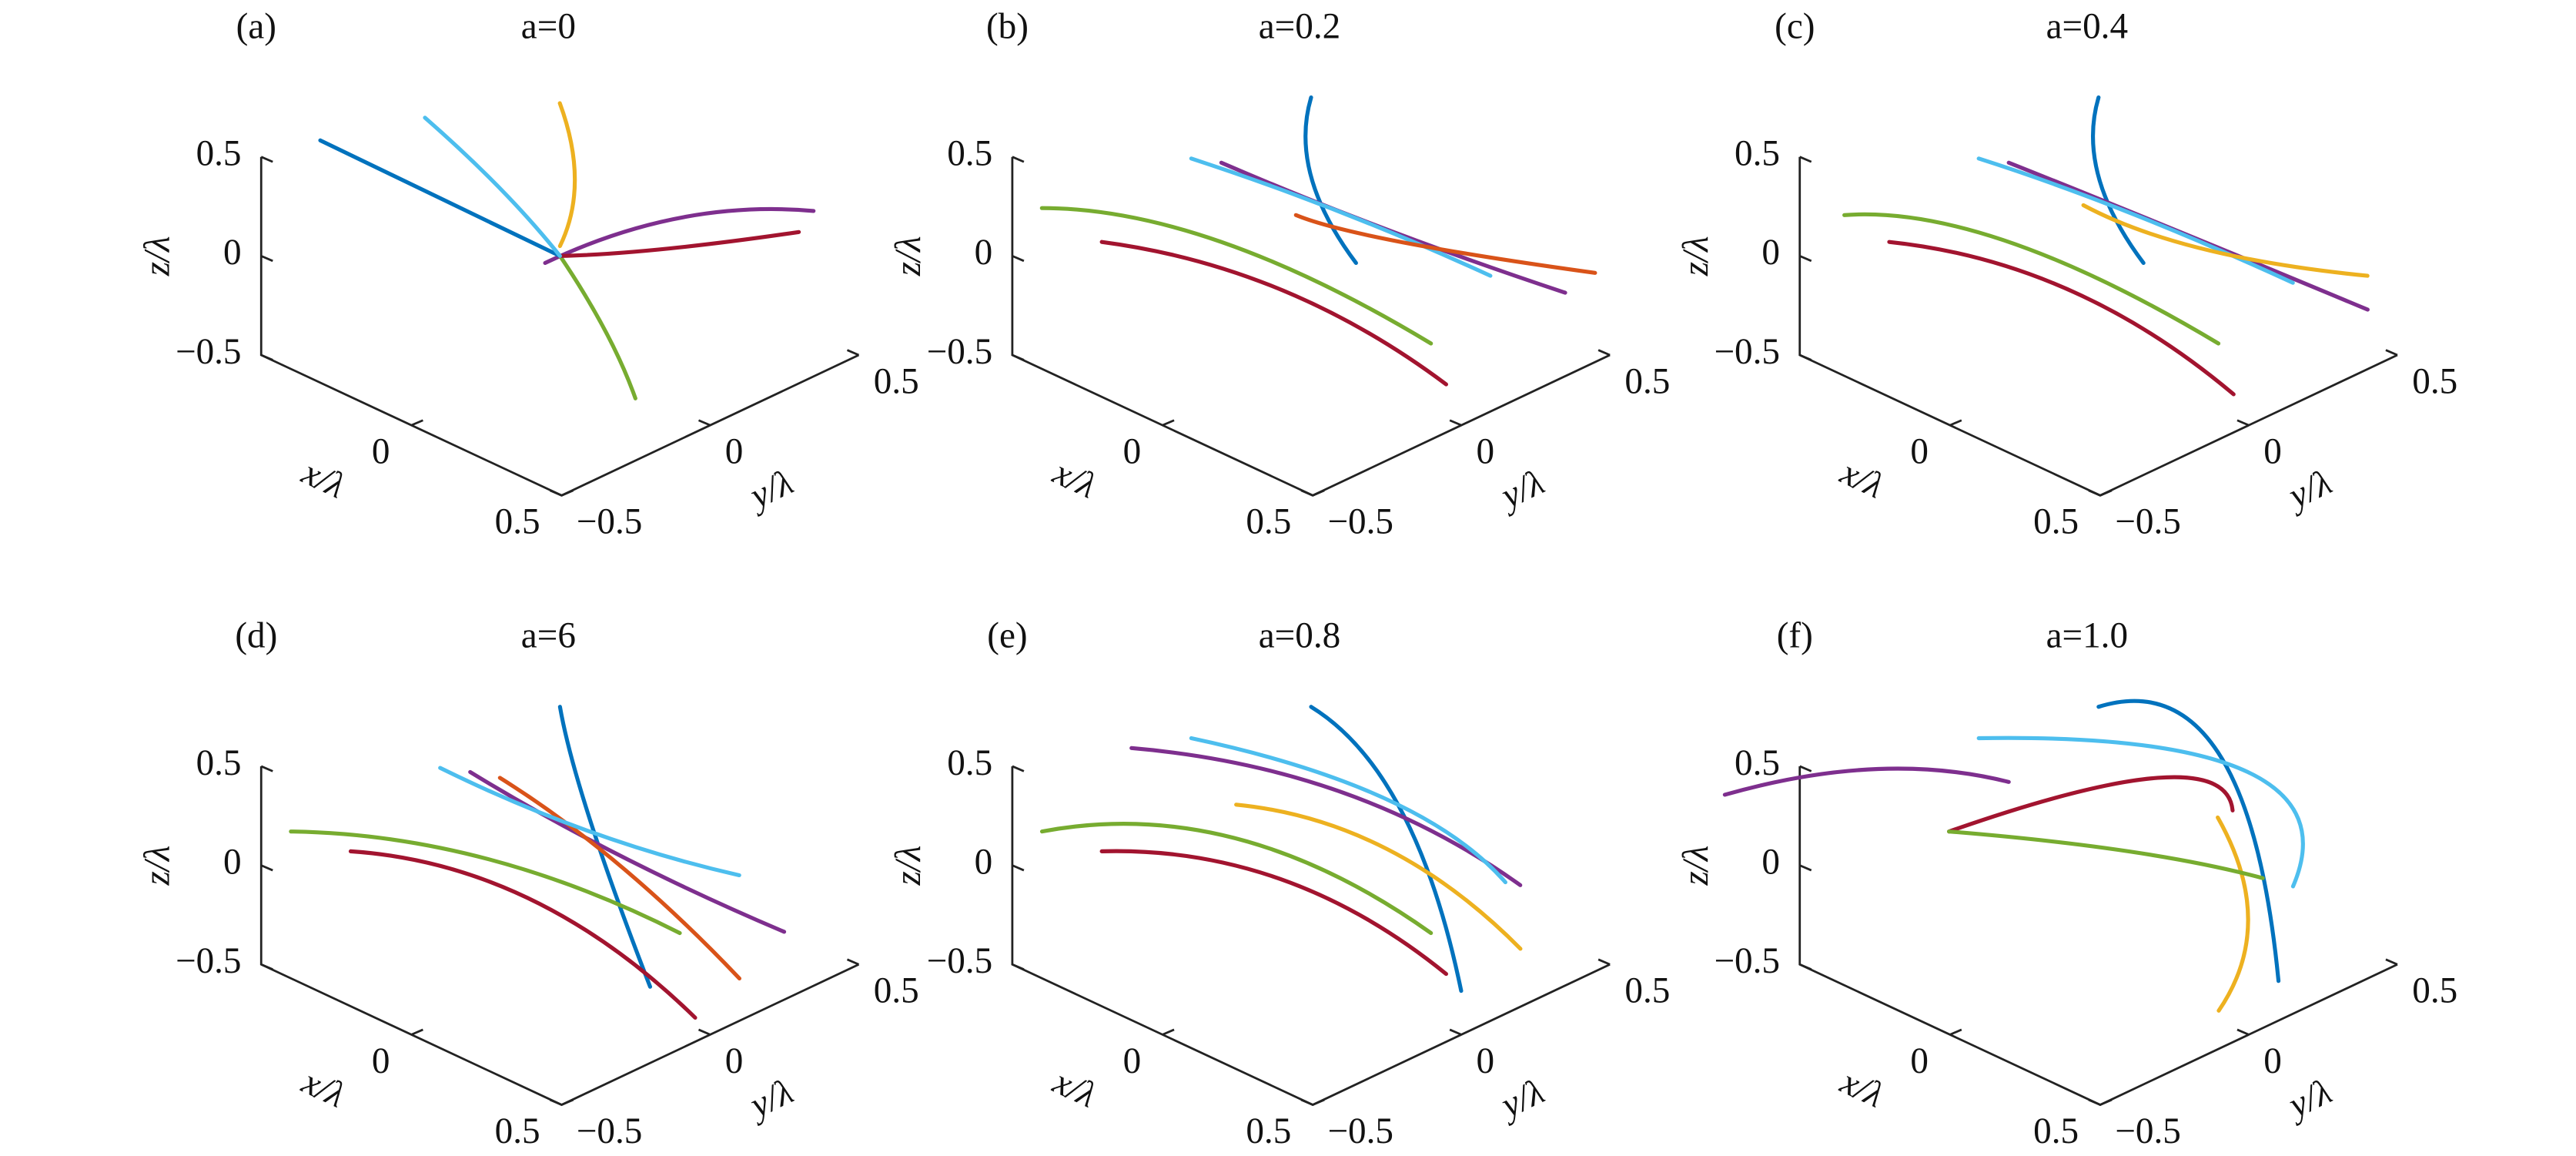  I want to click on panel: (c) a=0.4 −0.5 0 0.5 0 0.5 −0.5 0 0.5 z/λ x/λ y/λ, so click(2067, 274).